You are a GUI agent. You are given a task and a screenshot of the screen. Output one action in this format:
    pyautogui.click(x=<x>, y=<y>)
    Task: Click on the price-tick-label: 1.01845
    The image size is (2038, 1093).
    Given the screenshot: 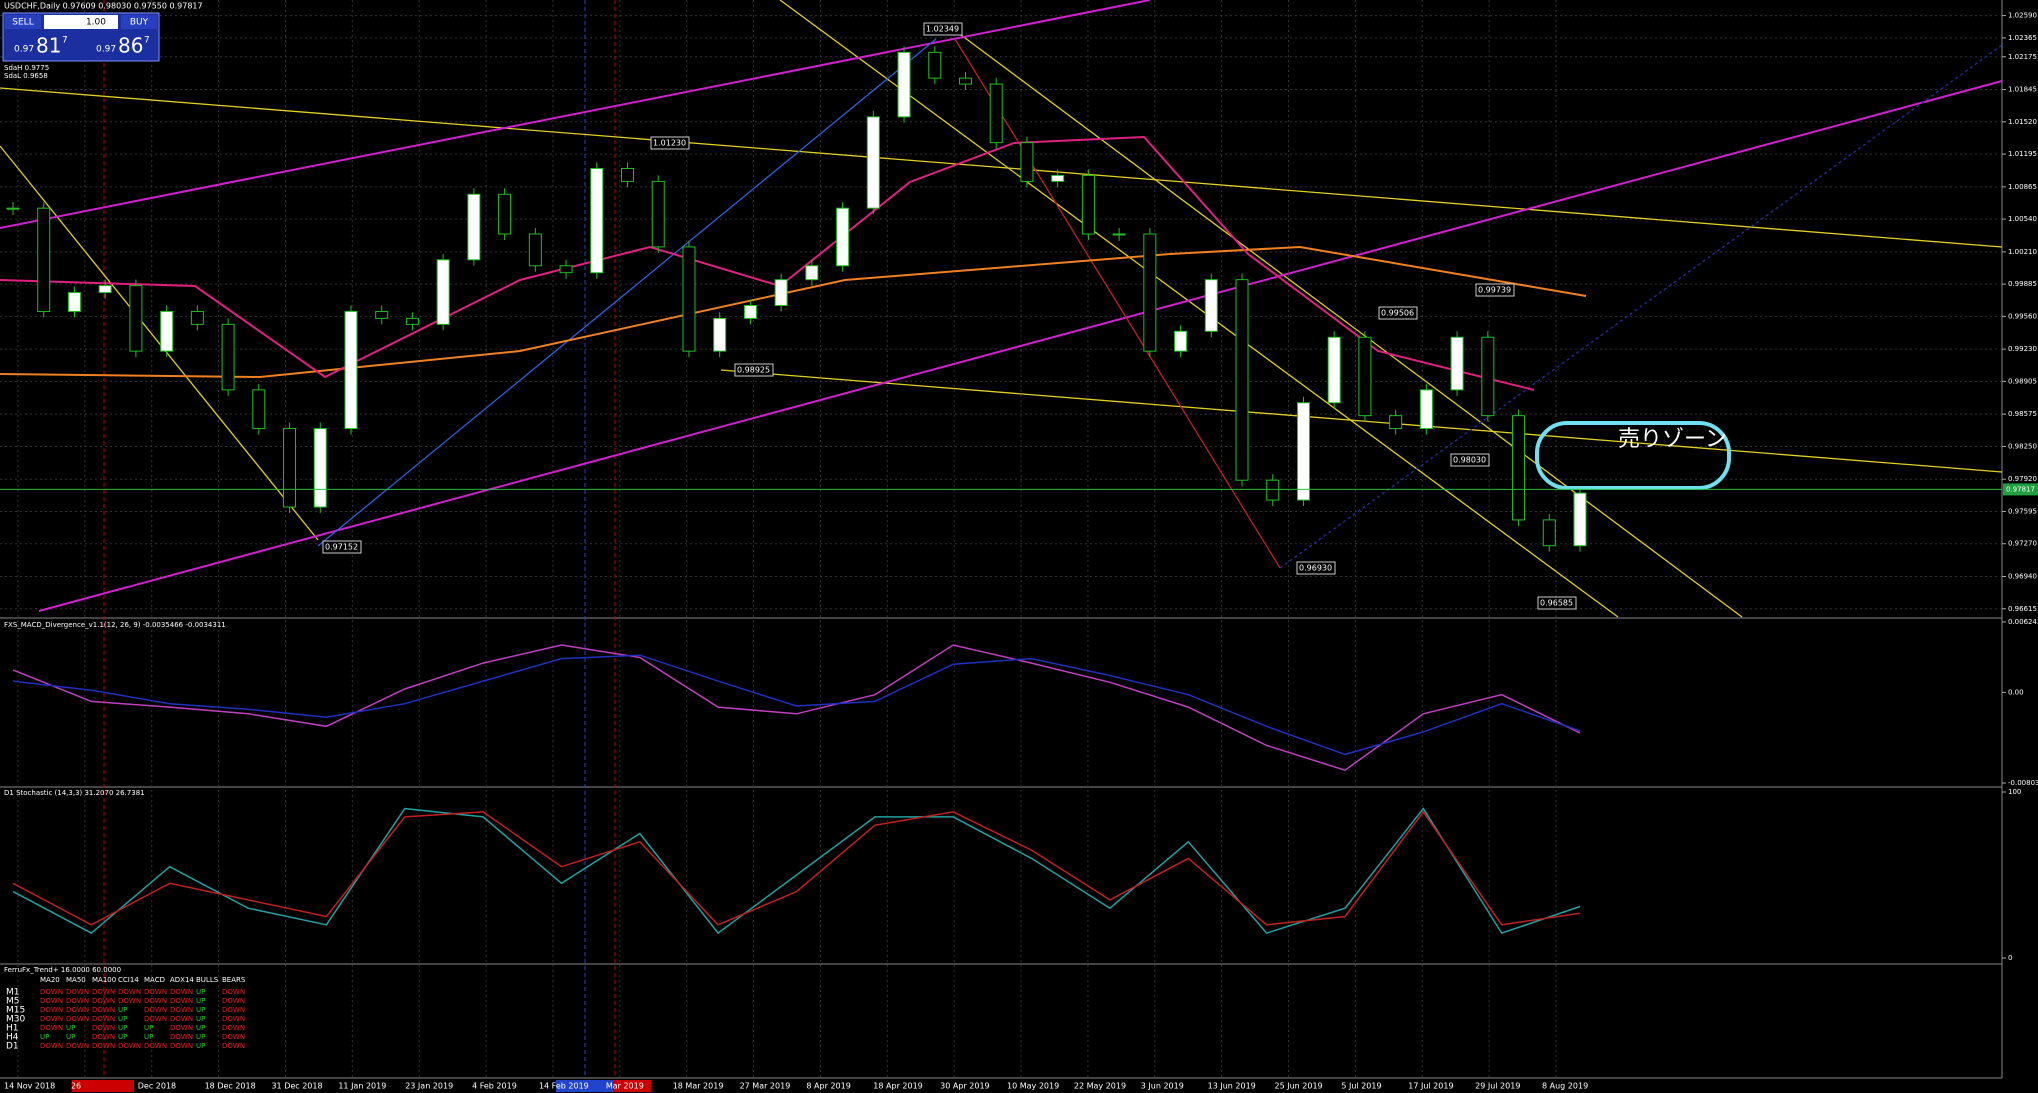 What is the action you would take?
    pyautogui.click(x=2022, y=90)
    